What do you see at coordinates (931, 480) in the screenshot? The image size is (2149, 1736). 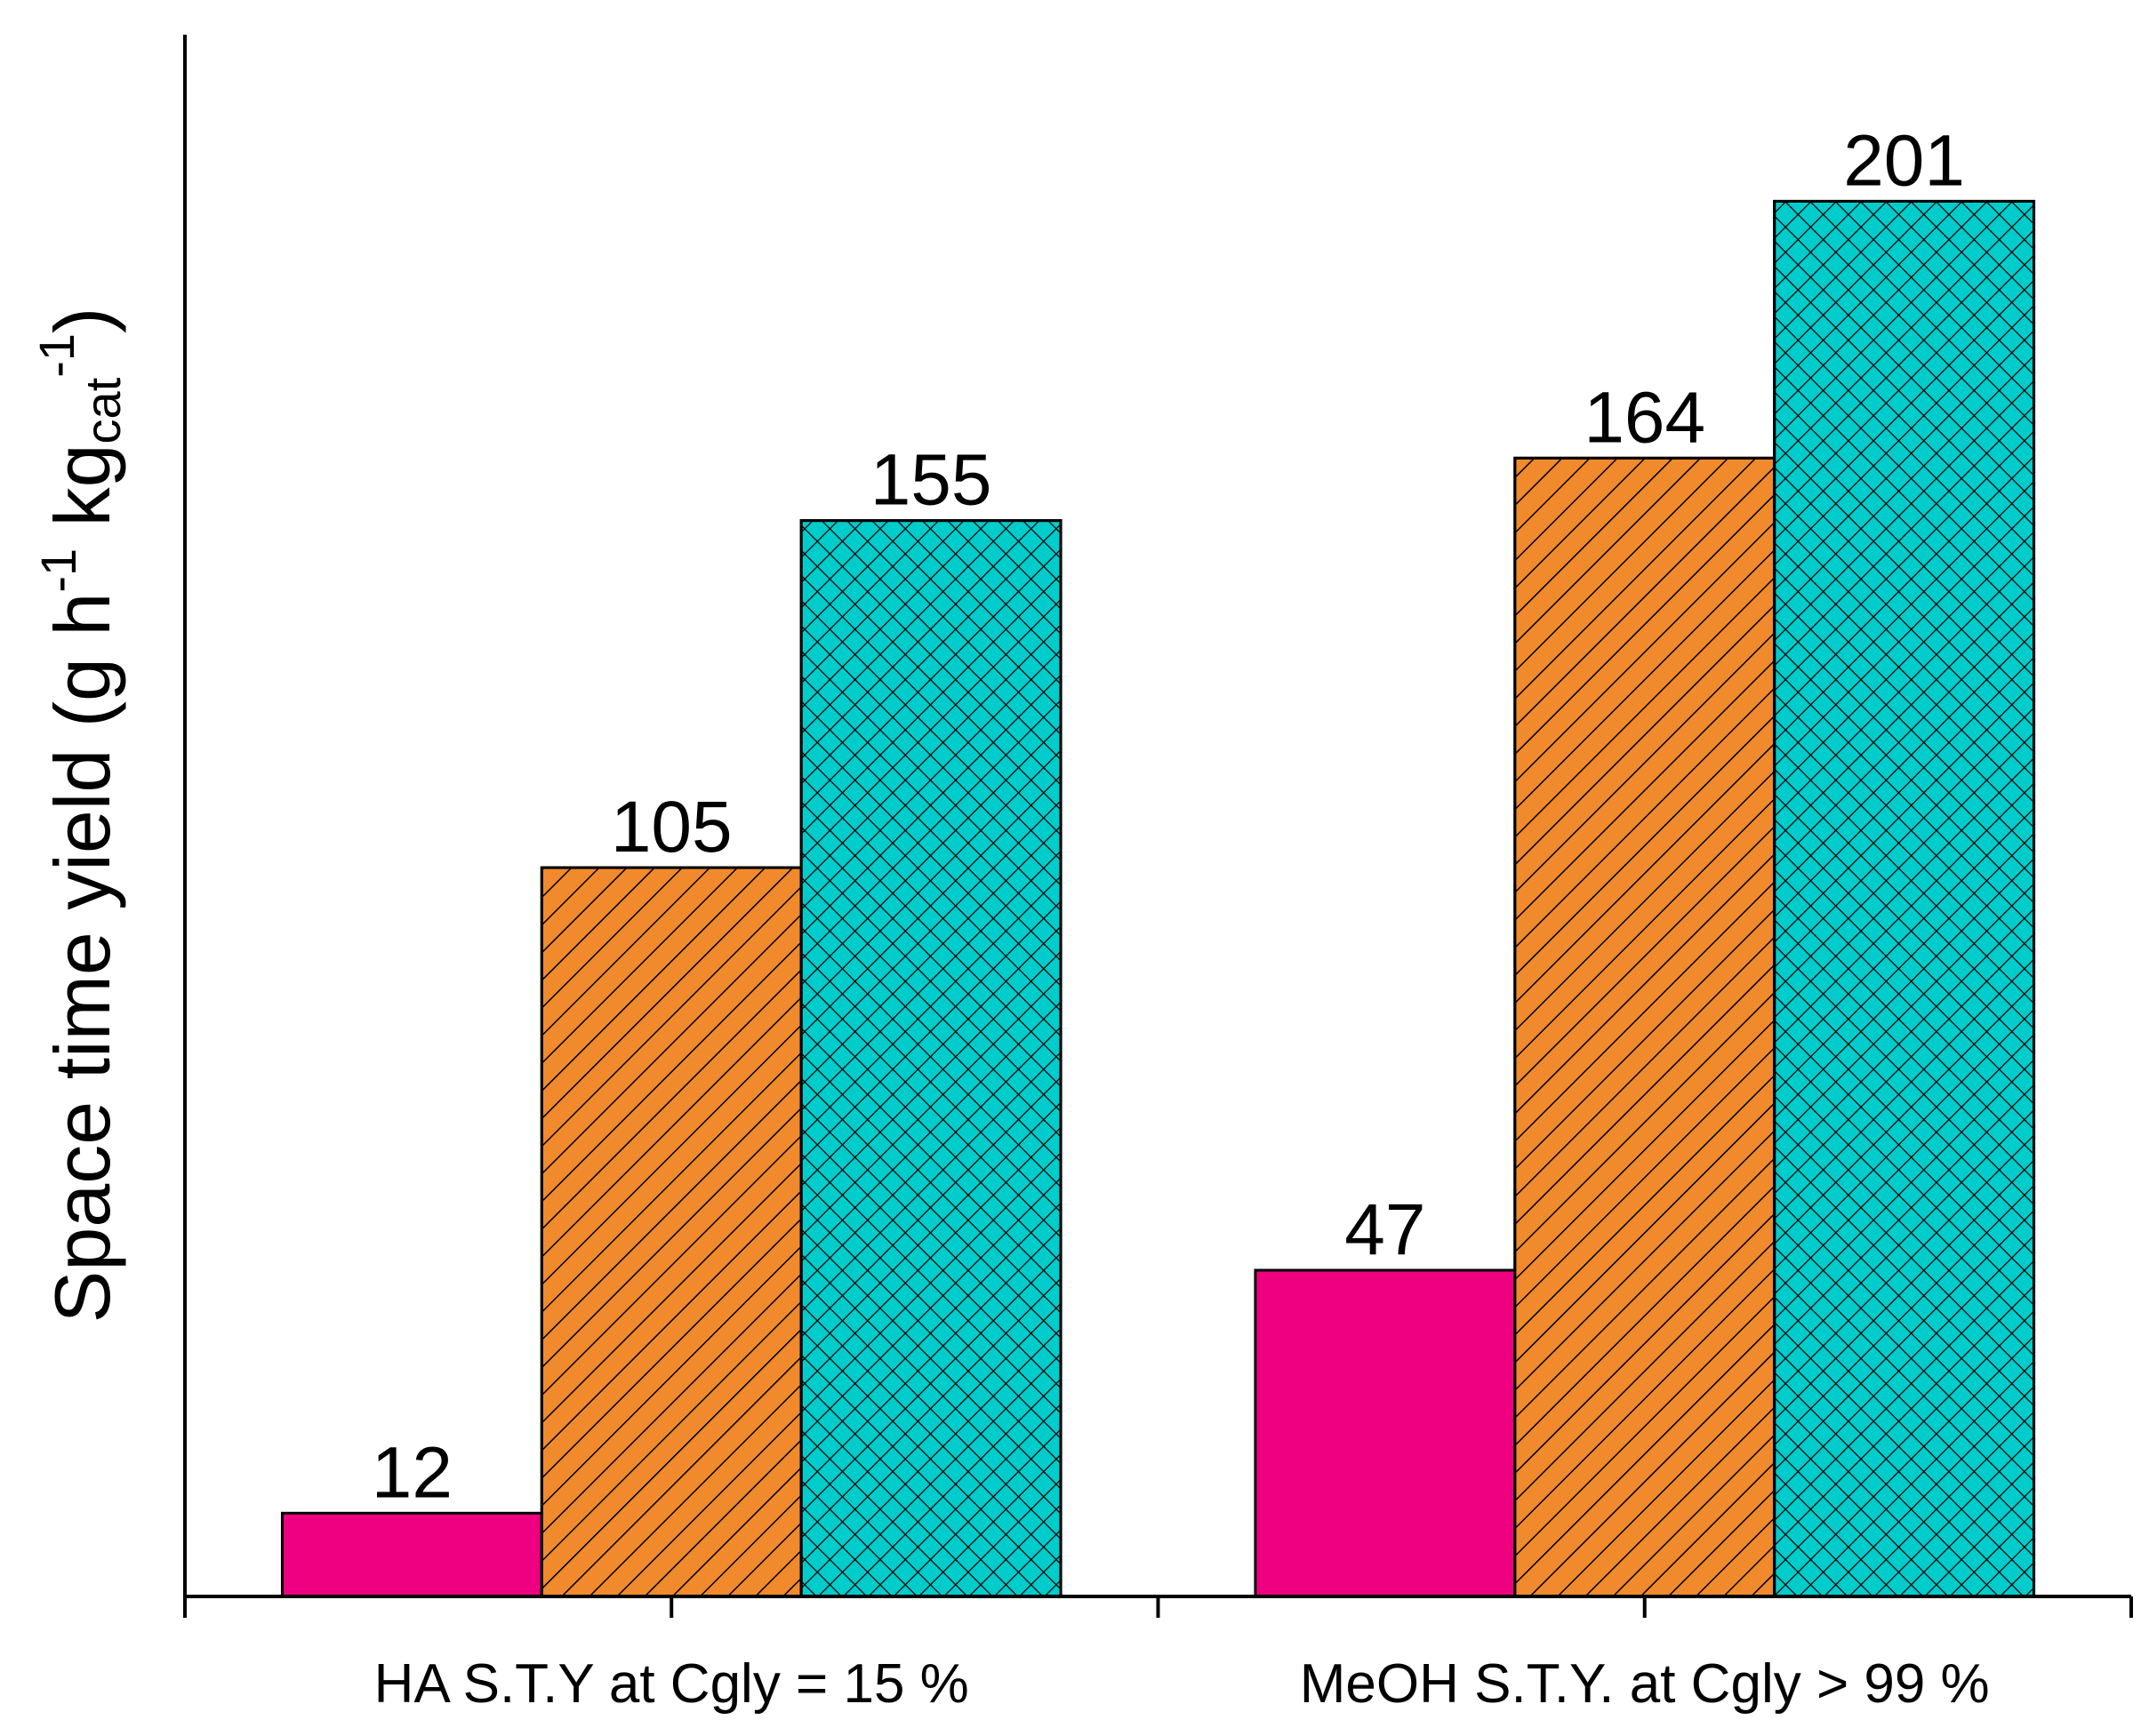 I see `value-label: 155` at bounding box center [931, 480].